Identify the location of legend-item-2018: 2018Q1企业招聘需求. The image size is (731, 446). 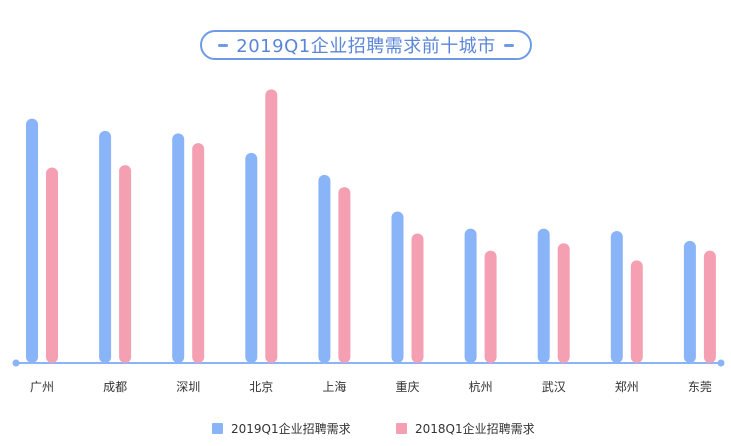
(465, 428).